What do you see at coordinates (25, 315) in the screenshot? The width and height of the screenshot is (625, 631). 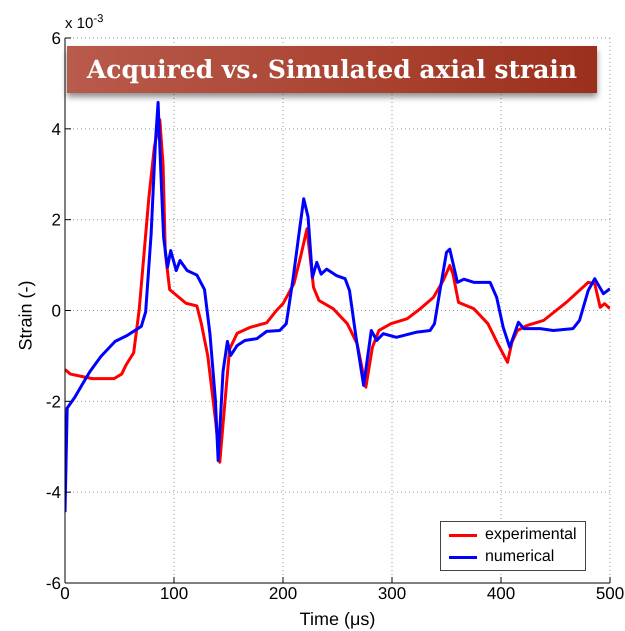 I see `y-axis-title: Strain (-)` at bounding box center [25, 315].